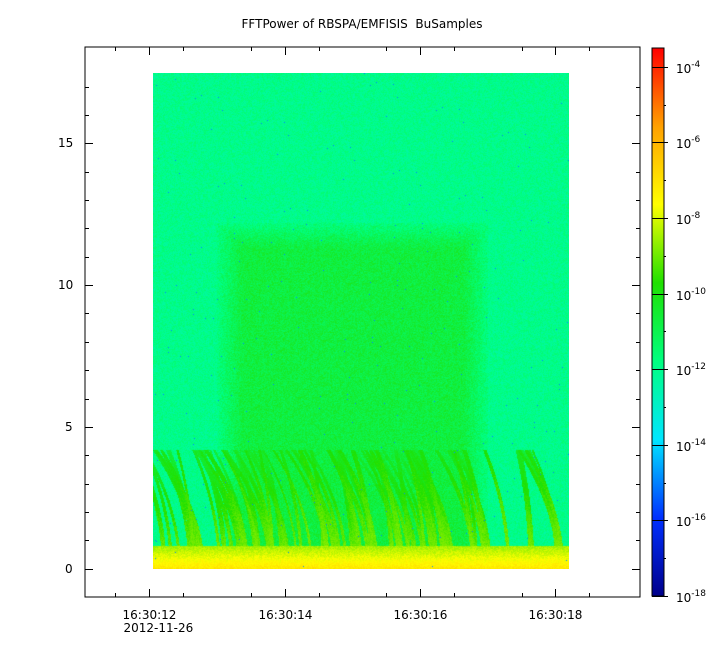  I want to click on colorbar-ticks, so click(660, 332).